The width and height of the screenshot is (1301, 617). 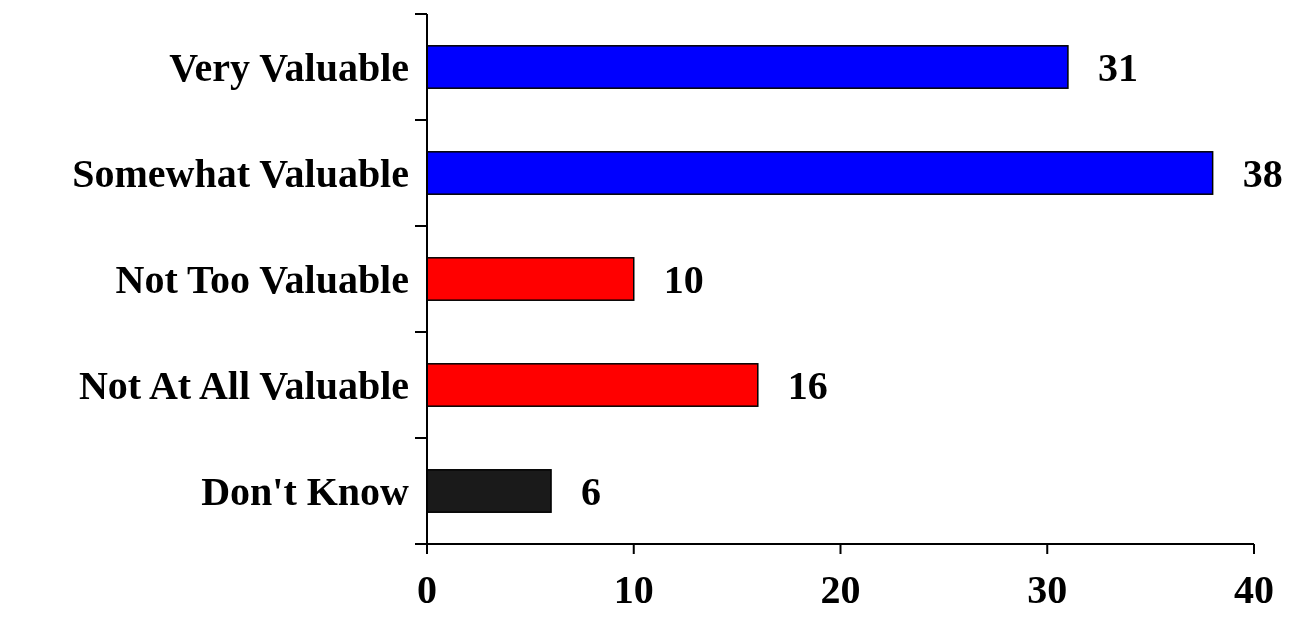 I want to click on x-tick-label: 0, so click(x=427, y=589).